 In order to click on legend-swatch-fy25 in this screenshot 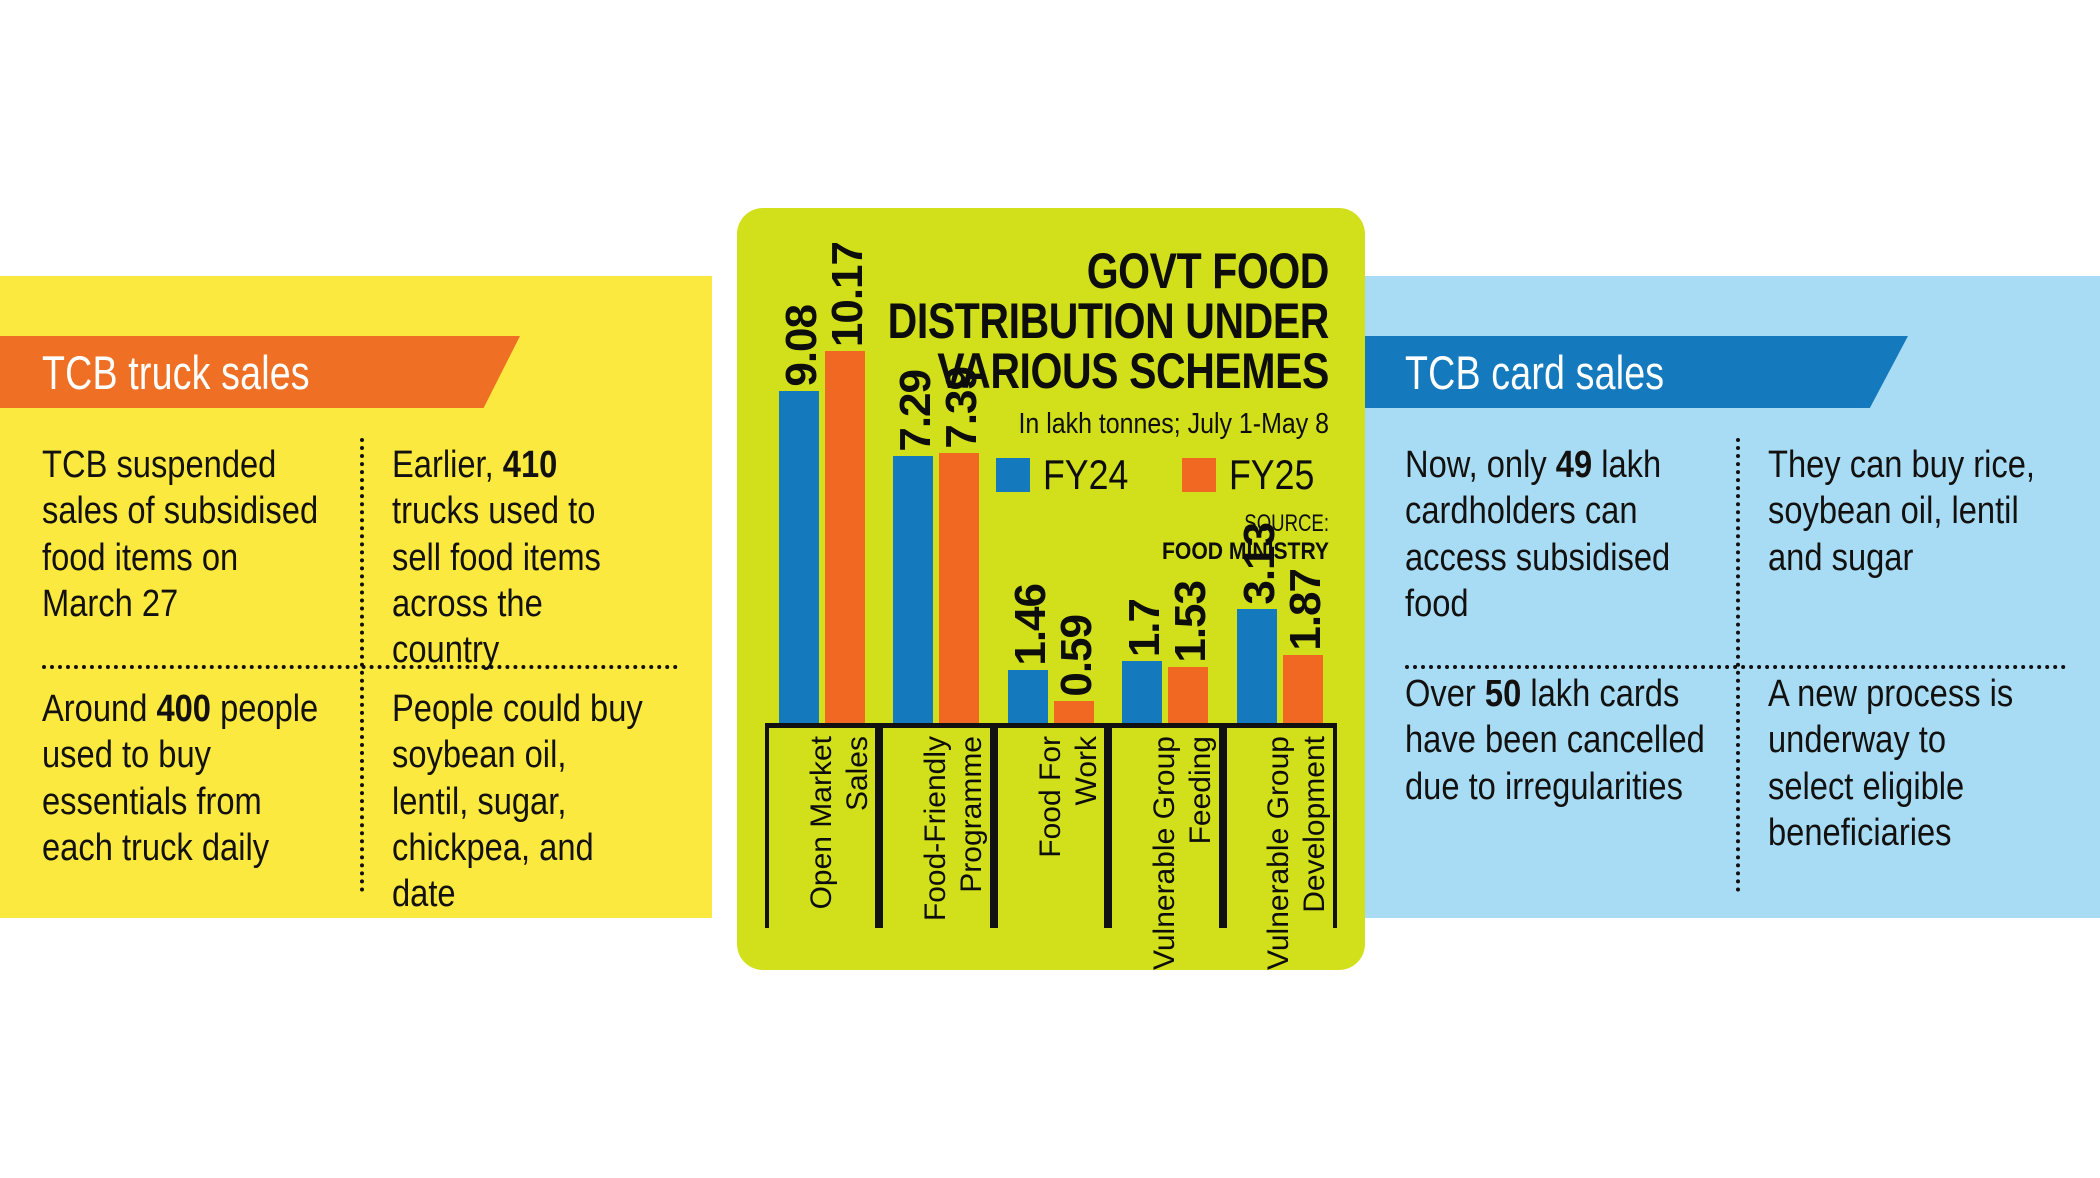, I will do `click(1198, 475)`.